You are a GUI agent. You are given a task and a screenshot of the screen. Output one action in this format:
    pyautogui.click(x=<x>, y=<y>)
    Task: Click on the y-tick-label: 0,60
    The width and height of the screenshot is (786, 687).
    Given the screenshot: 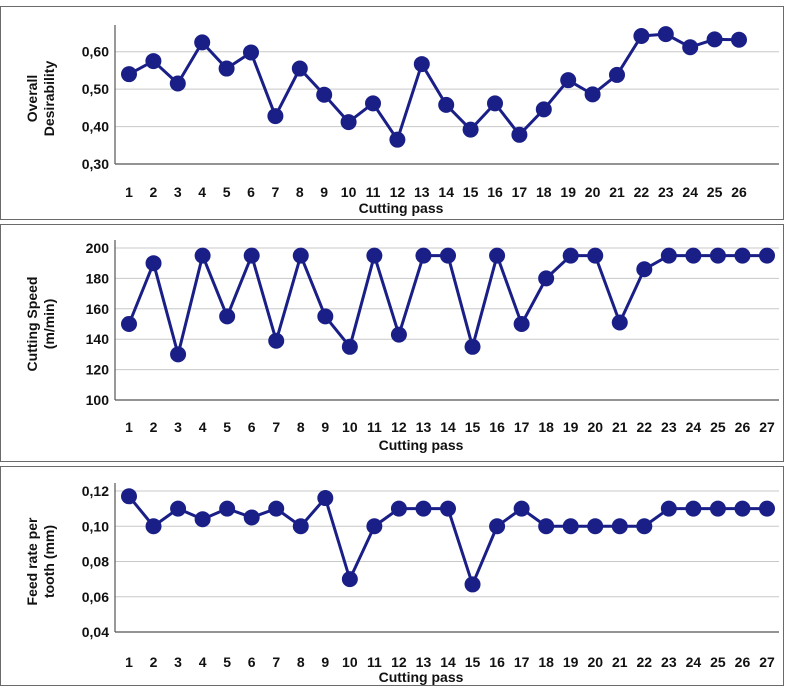 What is the action you would take?
    pyautogui.click(x=95, y=52)
    